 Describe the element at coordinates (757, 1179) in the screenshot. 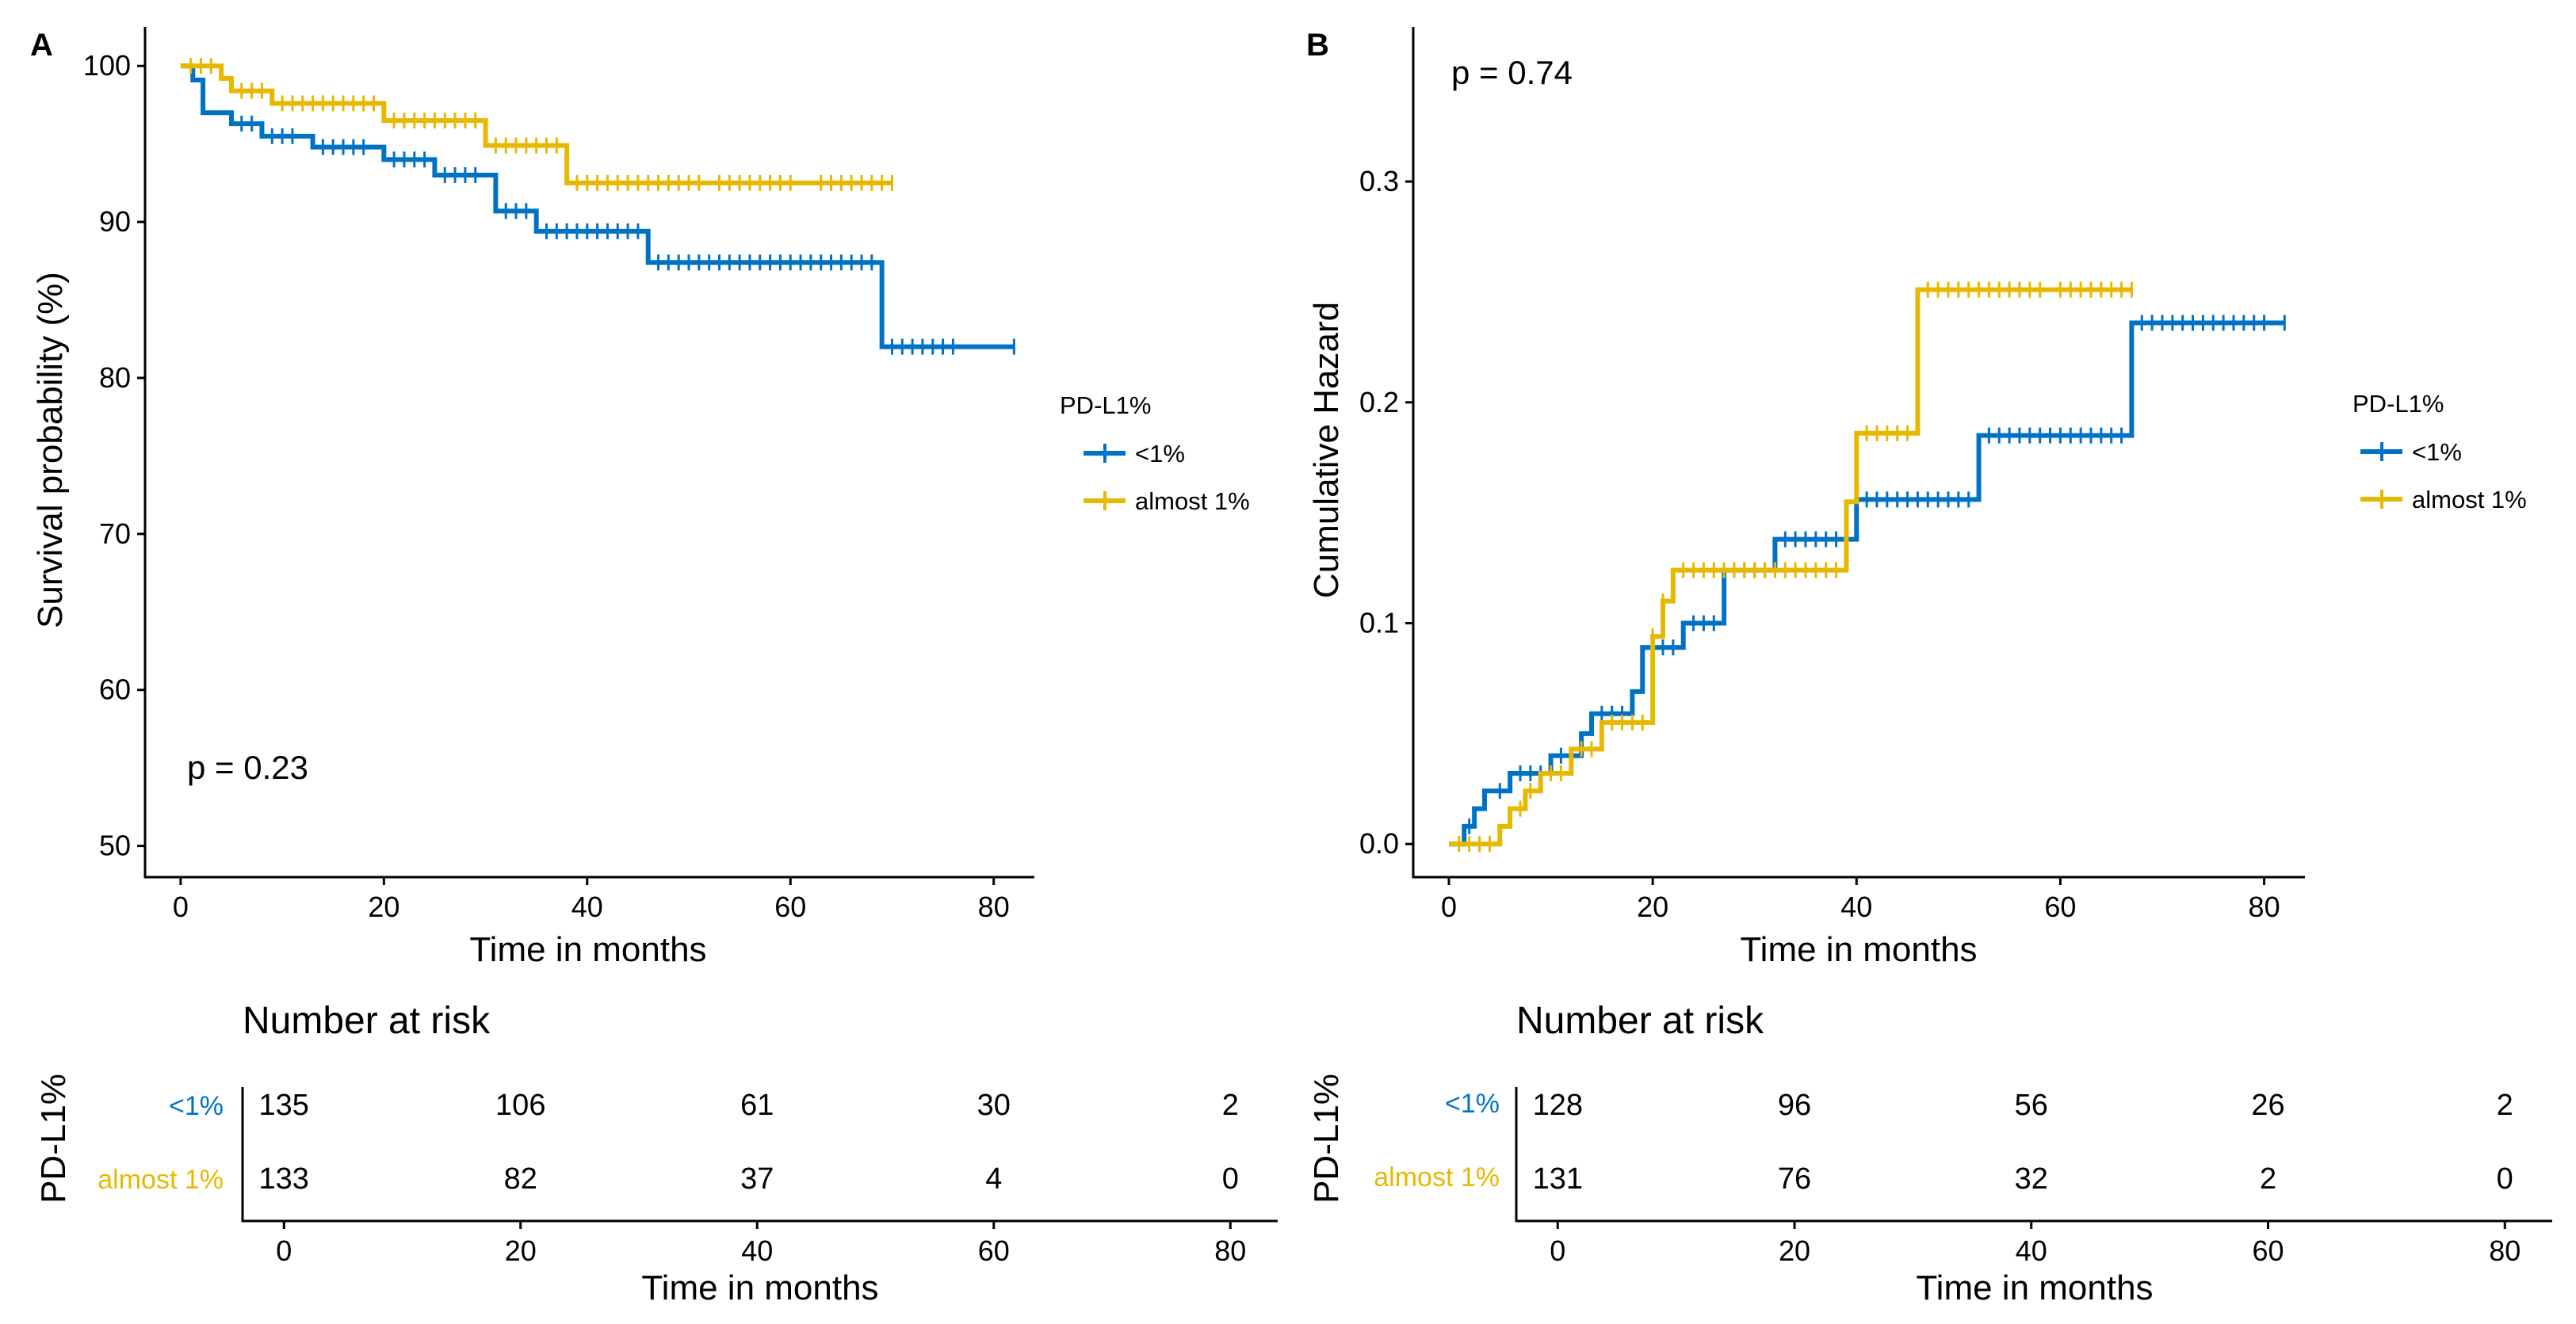

I see `risk-cell: 37` at that location.